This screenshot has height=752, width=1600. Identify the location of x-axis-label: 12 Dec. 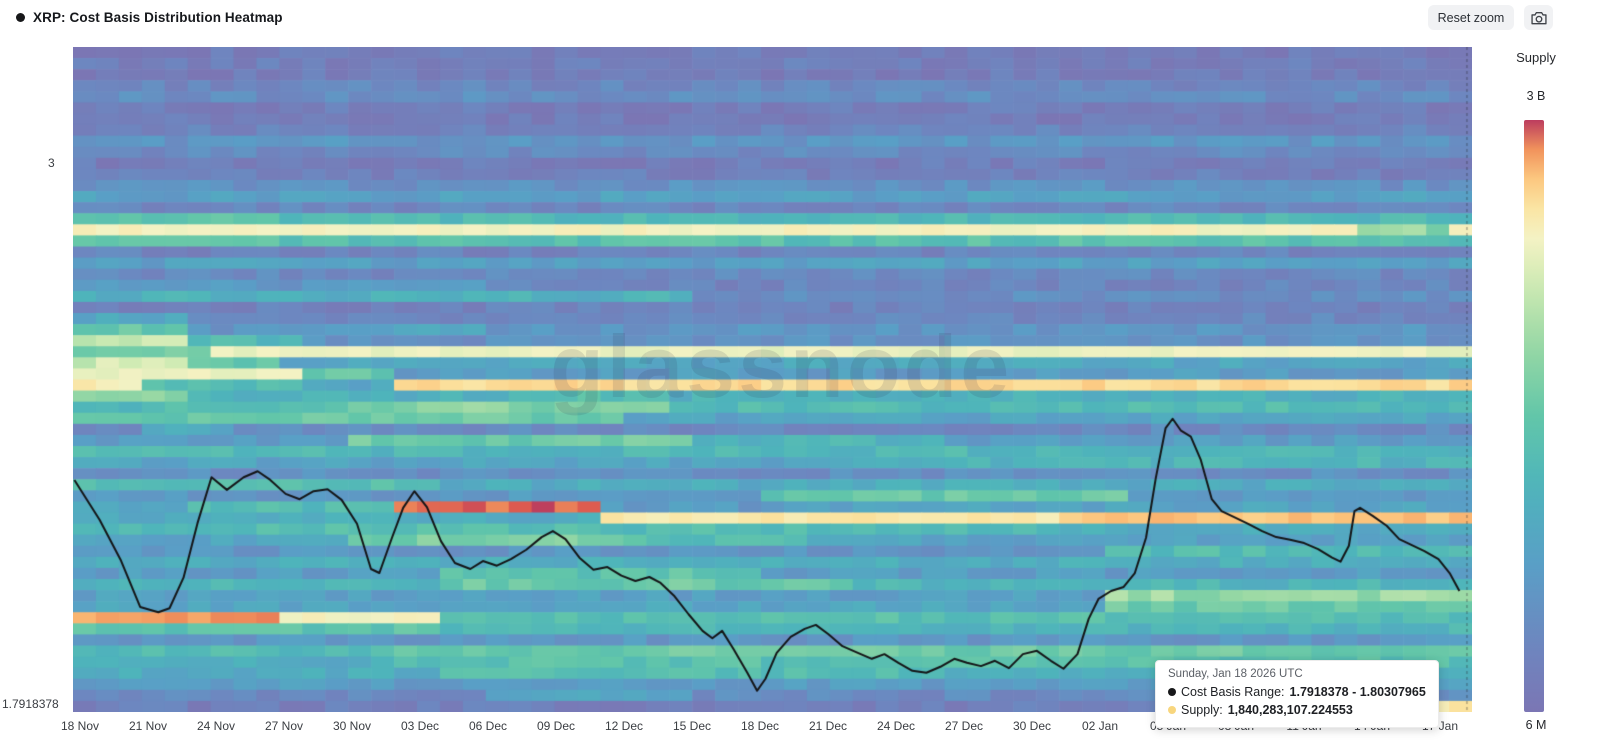
(624, 726).